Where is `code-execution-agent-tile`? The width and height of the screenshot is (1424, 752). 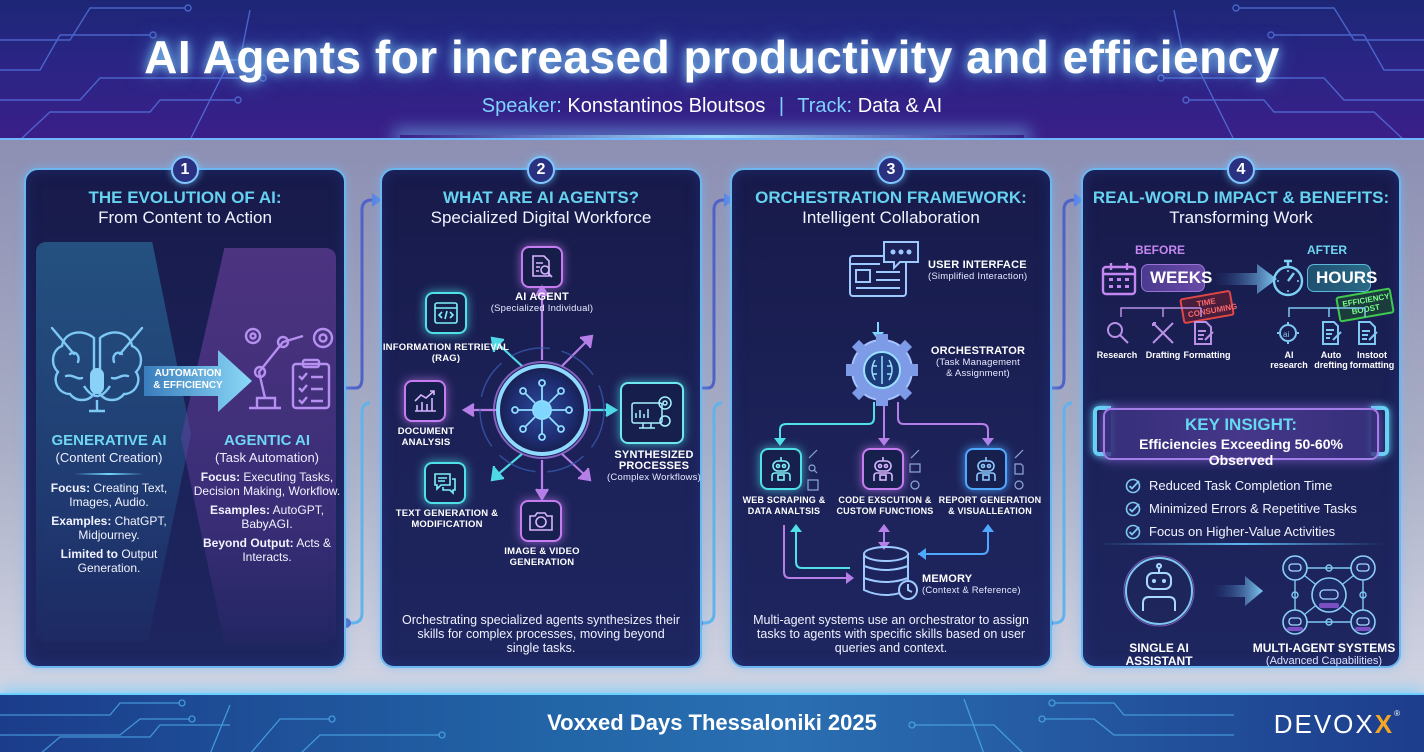 code-execution-agent-tile is located at coordinates (883, 469).